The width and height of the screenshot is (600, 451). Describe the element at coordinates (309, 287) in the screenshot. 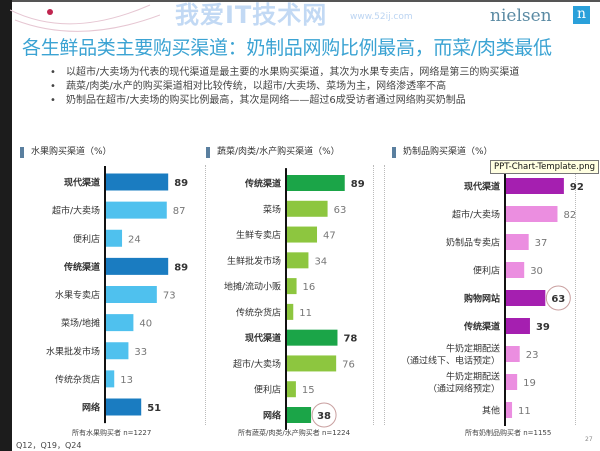

I see `value-label: 16` at that location.